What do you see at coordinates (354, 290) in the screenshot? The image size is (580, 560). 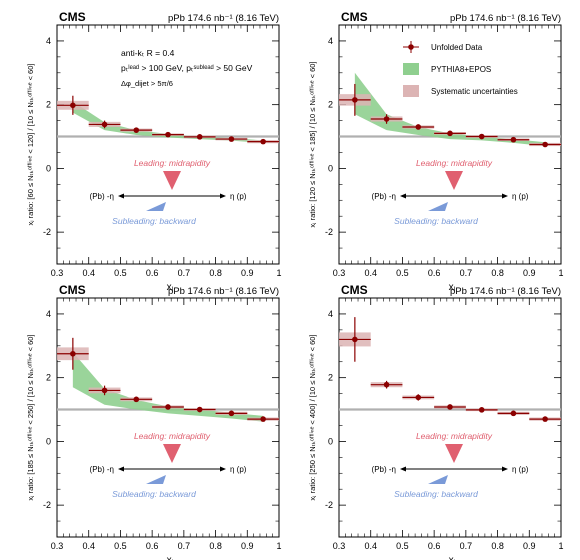 I see `cms-label: CMS` at bounding box center [354, 290].